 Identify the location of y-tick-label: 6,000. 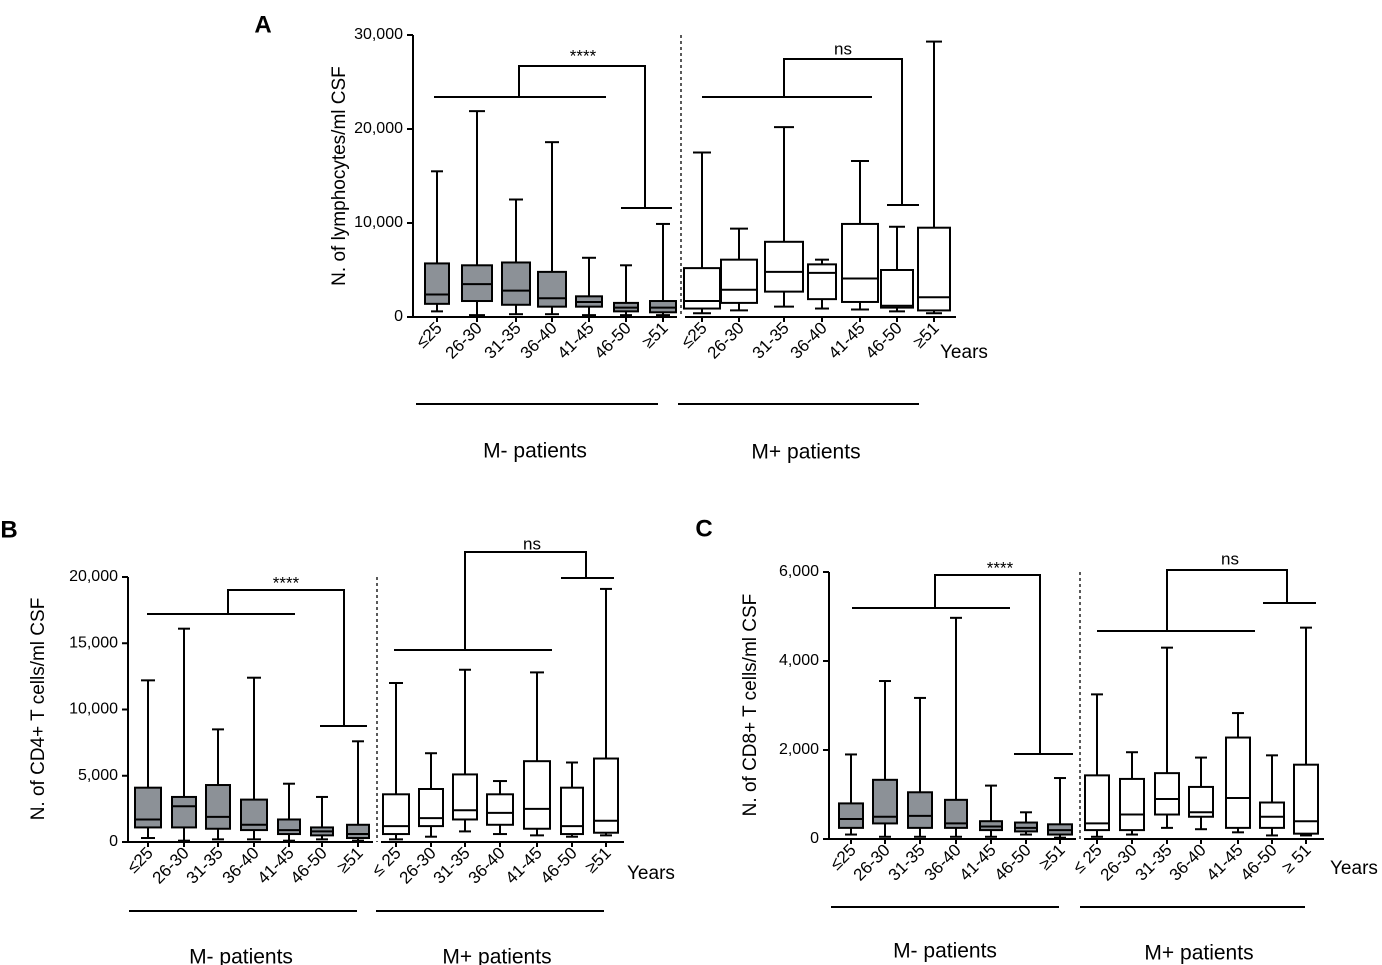
(799, 571).